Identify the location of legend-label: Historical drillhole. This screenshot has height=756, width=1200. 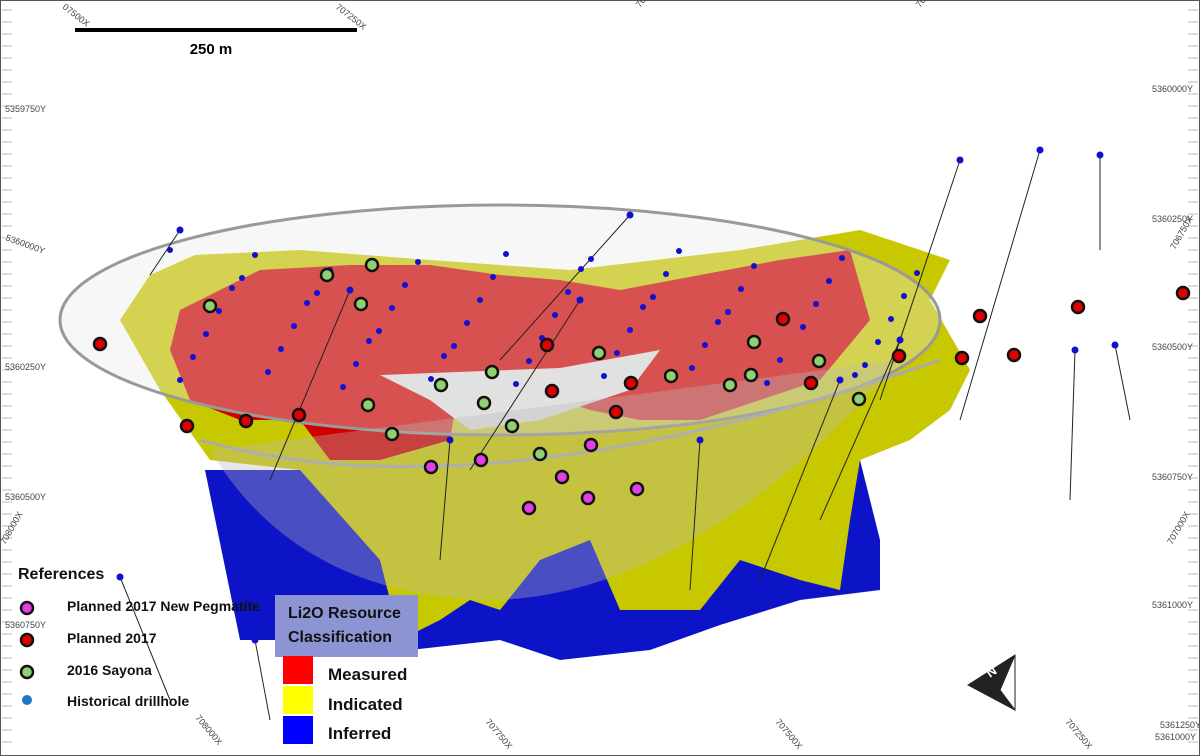
(128, 701).